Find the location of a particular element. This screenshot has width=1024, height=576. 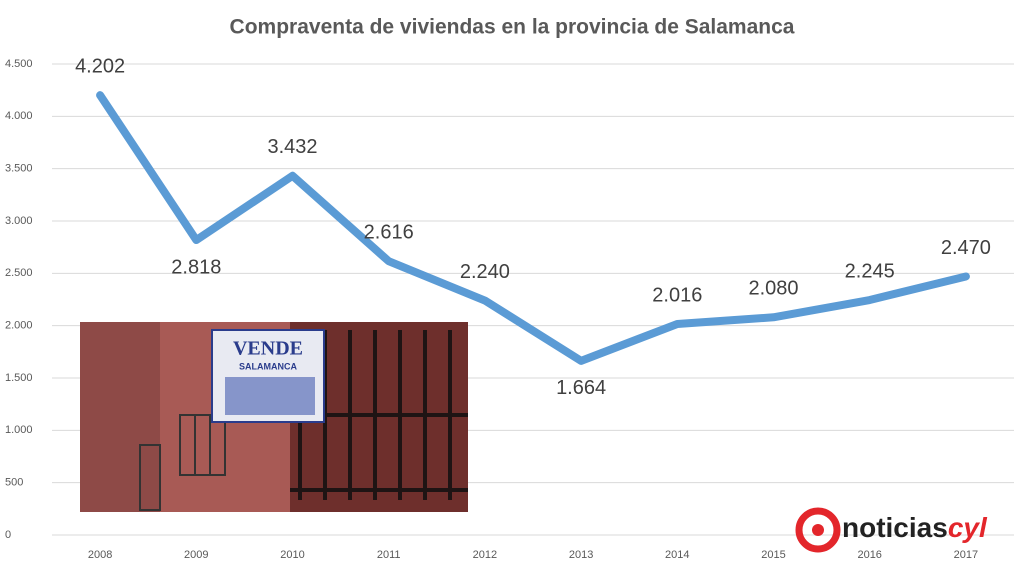

logo-ring is located at coordinates (818, 530).